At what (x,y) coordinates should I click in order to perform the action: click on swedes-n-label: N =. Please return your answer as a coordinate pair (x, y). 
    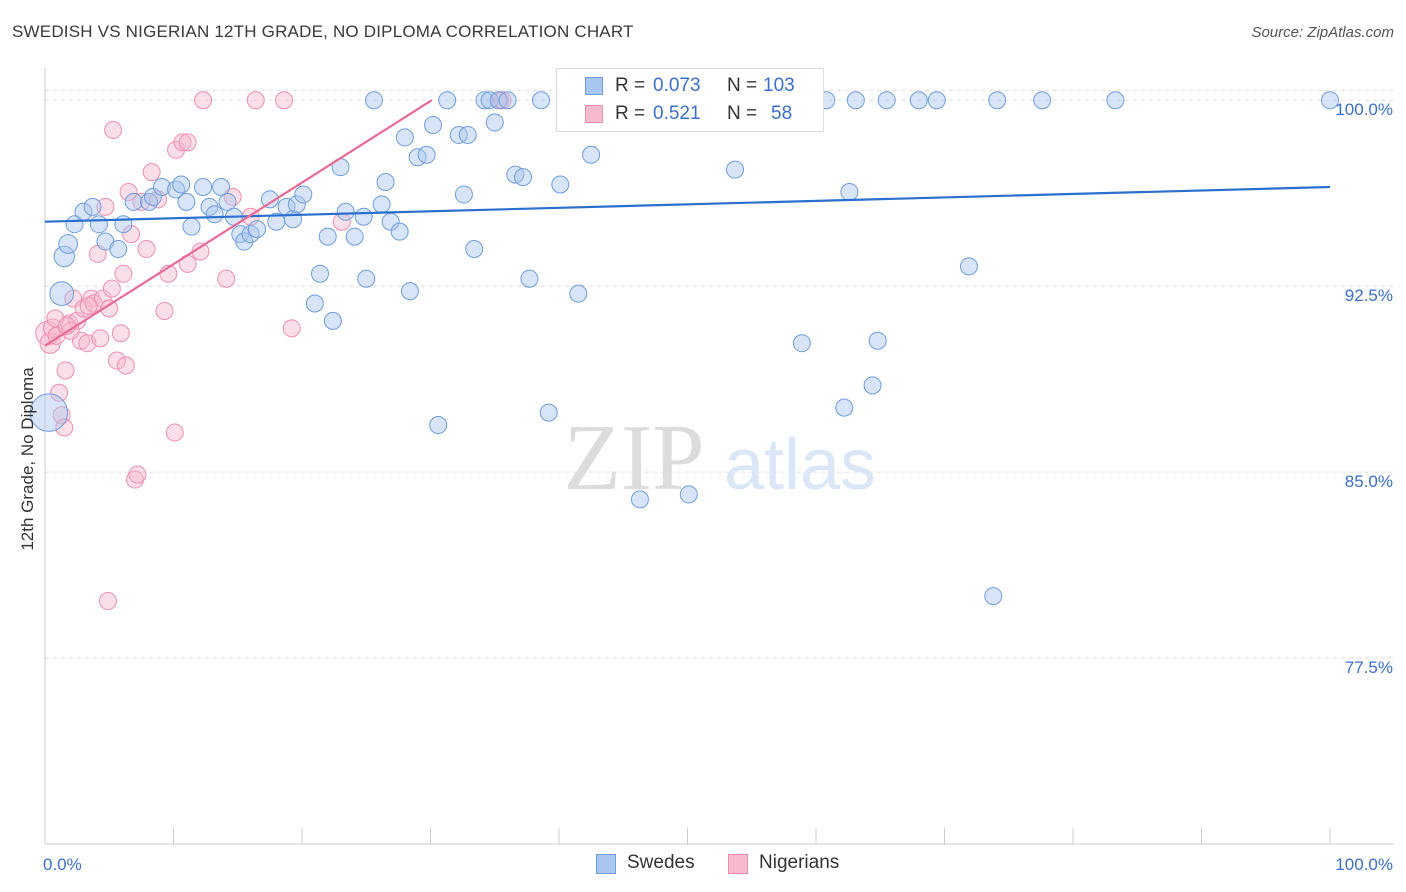
    Looking at the image, I should click on (742, 85).